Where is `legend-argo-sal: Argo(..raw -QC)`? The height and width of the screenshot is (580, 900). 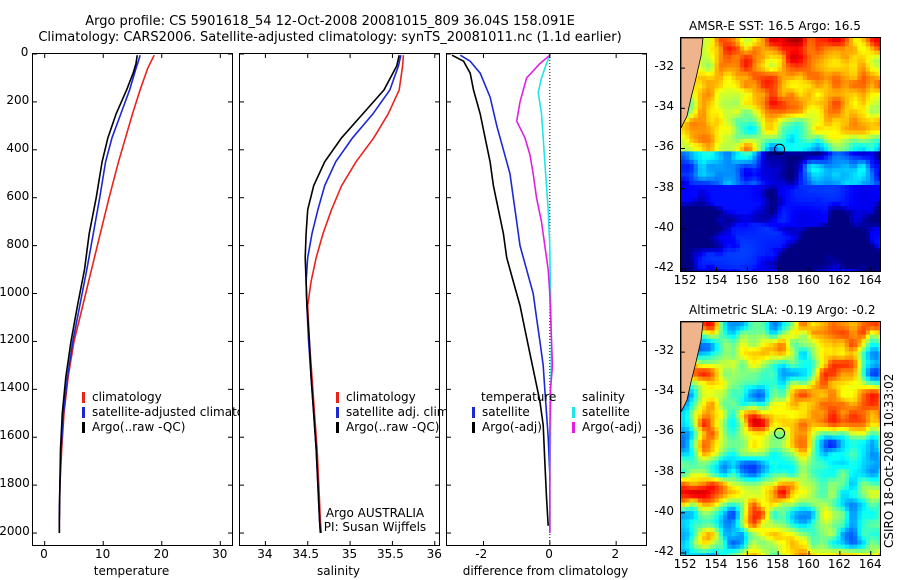
legend-argo-sal: Argo(..raw -QC) is located at coordinates (394, 427).